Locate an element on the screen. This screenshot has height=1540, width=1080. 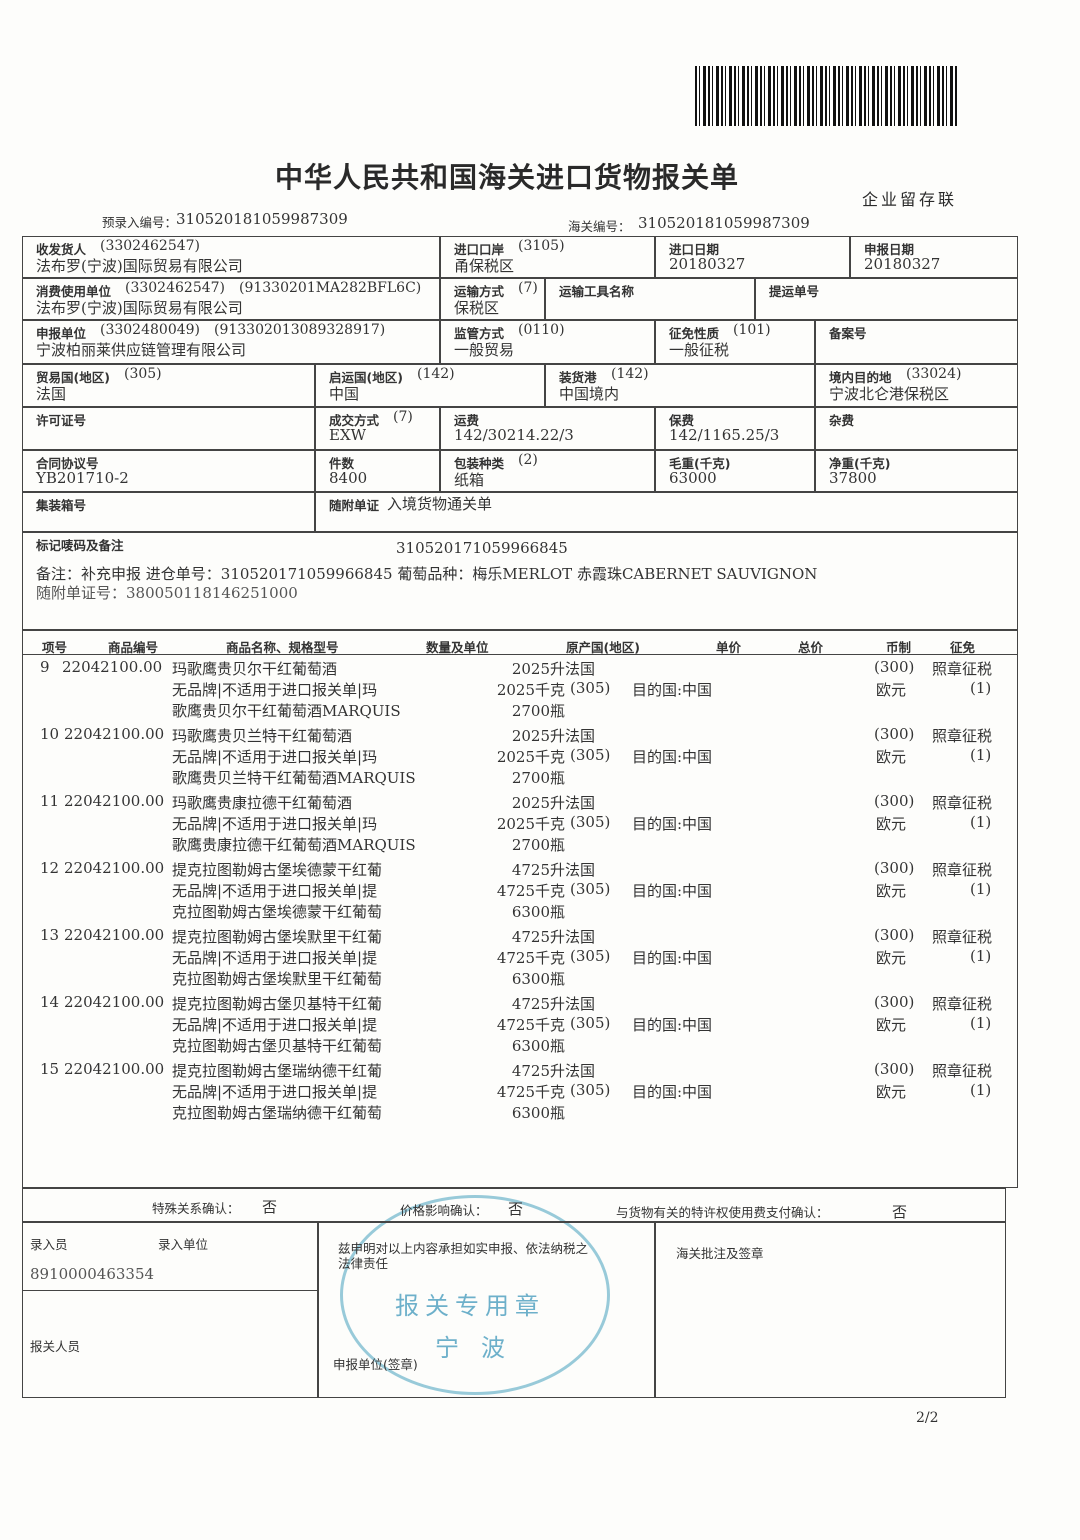
item-qty: 2700瓶 is located at coordinates (538, 711).